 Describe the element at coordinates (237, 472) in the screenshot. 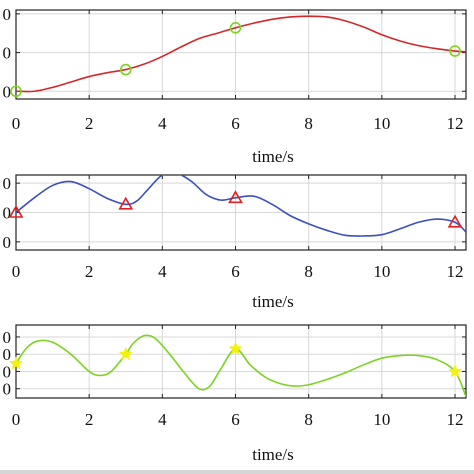

I see `bottom-strip` at that location.